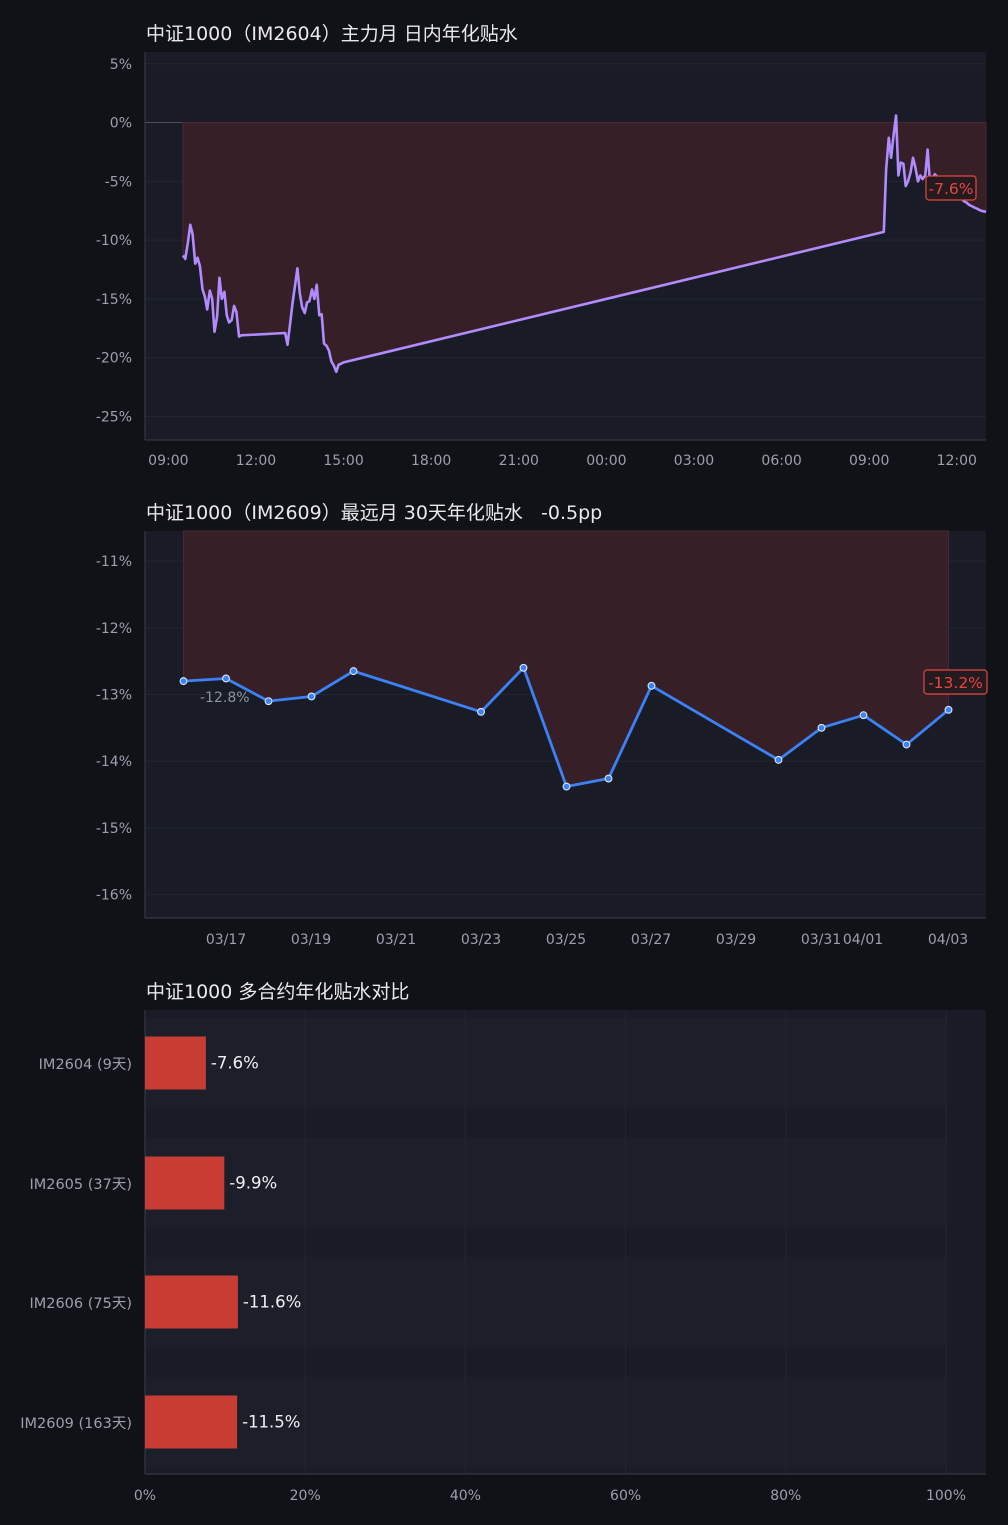 This screenshot has height=1525, width=1008. I want to click on chart-title-1: 中证1000（IM2604）主力月 日内年化贴水, so click(332, 34).